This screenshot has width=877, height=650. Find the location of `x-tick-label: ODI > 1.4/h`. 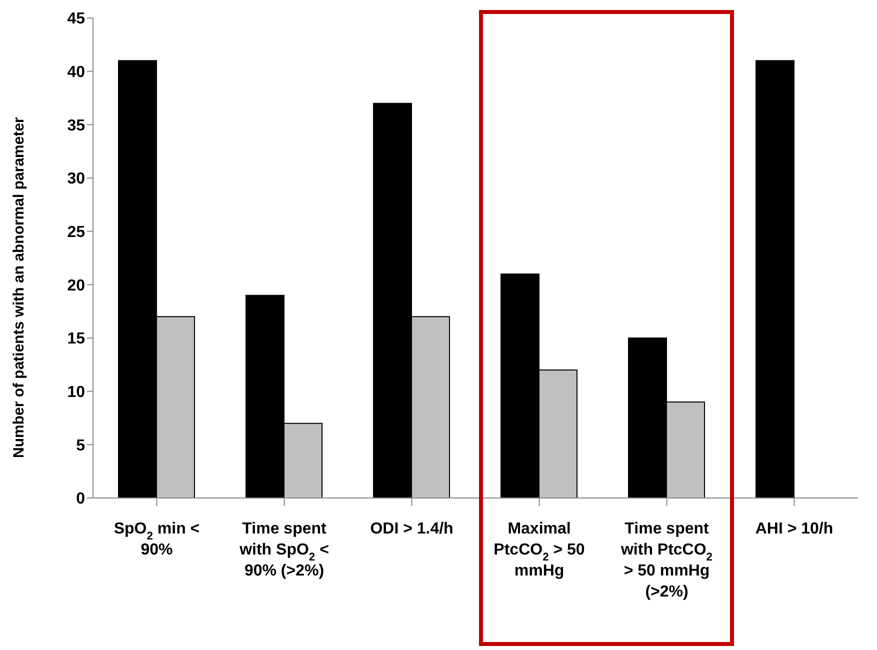

x-tick-label: ODI > 1.4/h is located at coordinates (412, 529).